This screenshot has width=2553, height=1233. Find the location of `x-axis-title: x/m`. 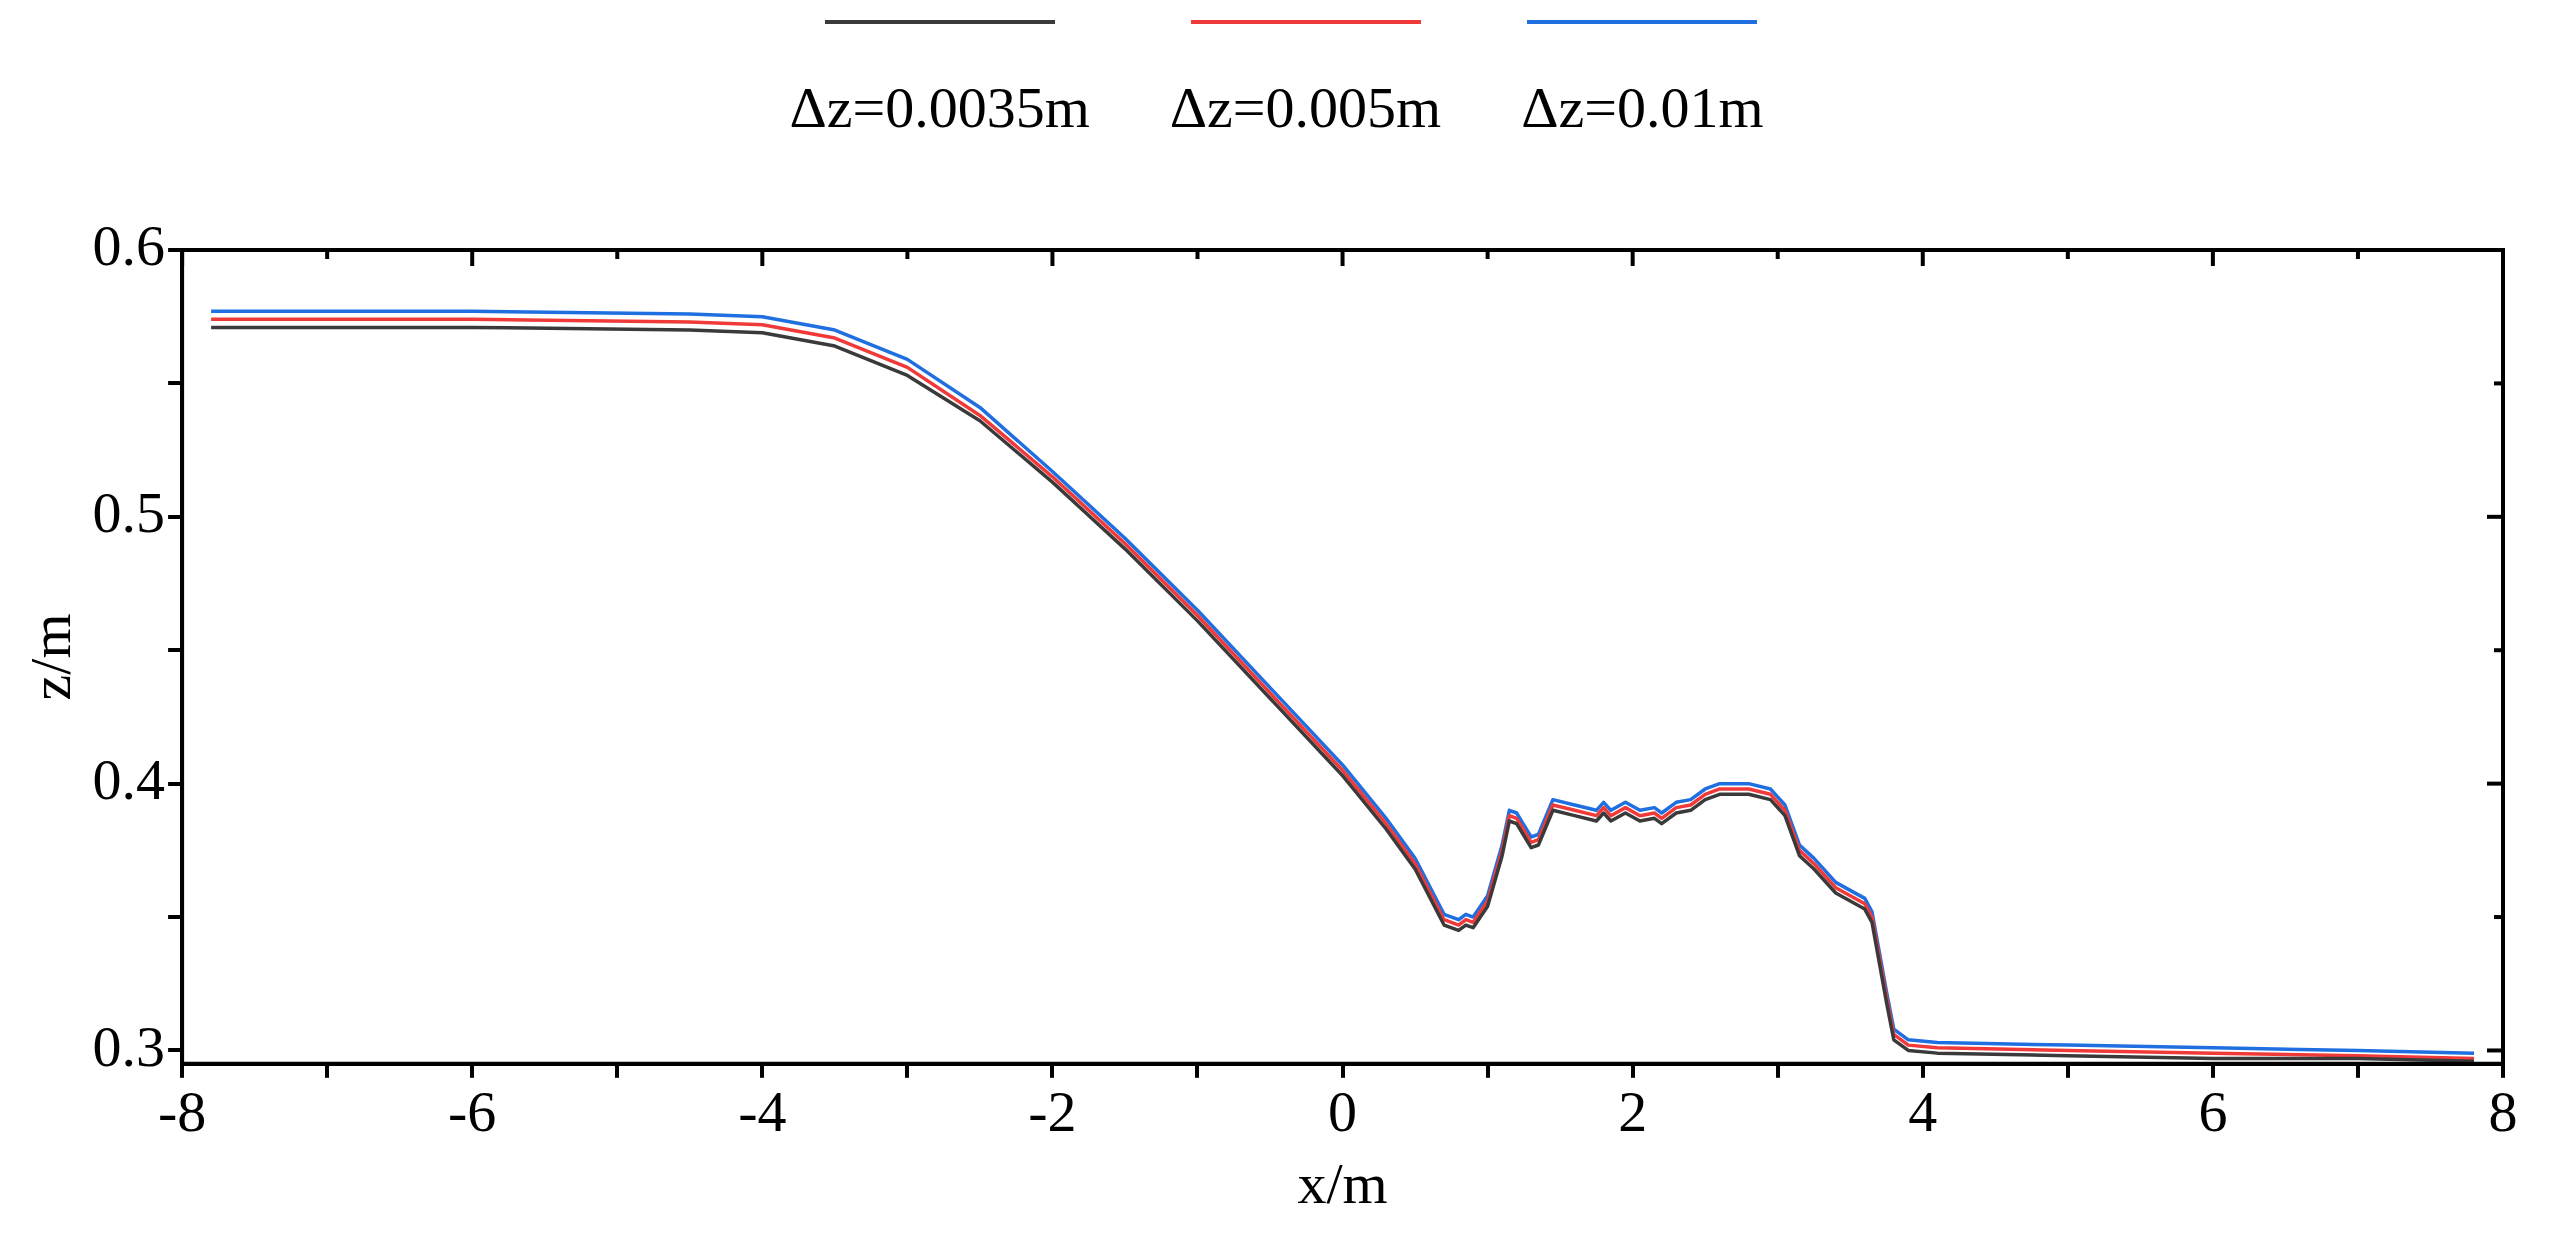

x-axis-title: x/m is located at coordinates (1342, 1184).